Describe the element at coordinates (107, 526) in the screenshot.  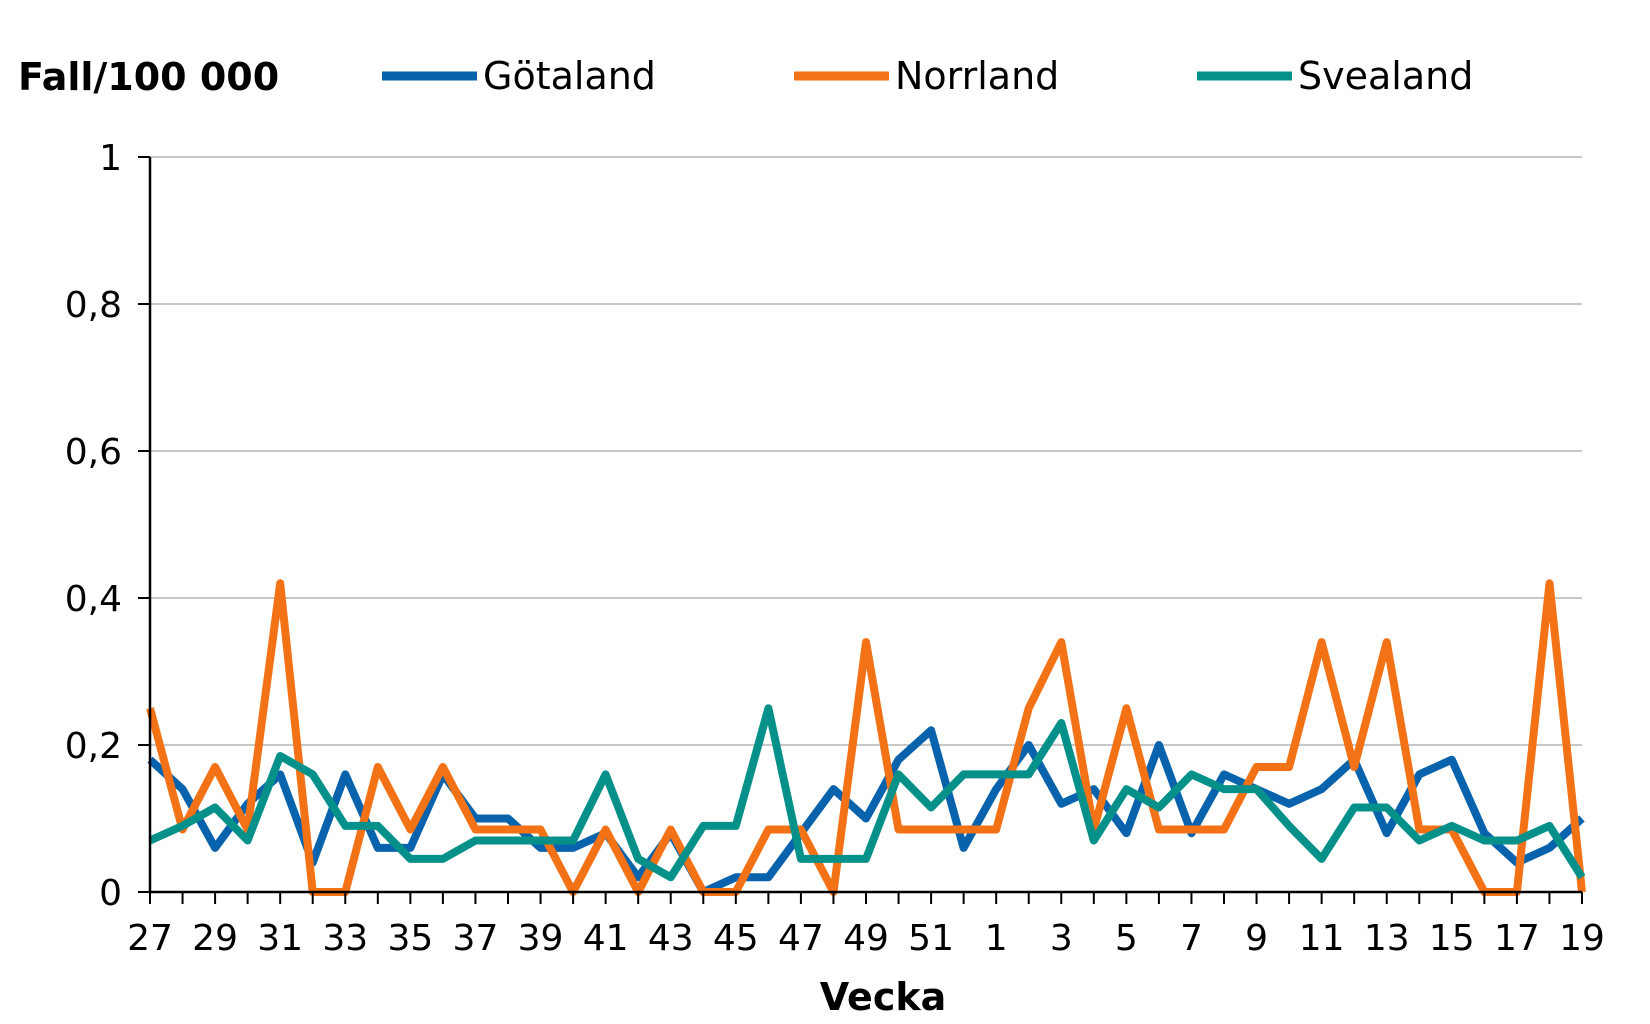
I see `y-axis-ticks: 0 0,2 0,4 0,6 0,8 1` at that location.